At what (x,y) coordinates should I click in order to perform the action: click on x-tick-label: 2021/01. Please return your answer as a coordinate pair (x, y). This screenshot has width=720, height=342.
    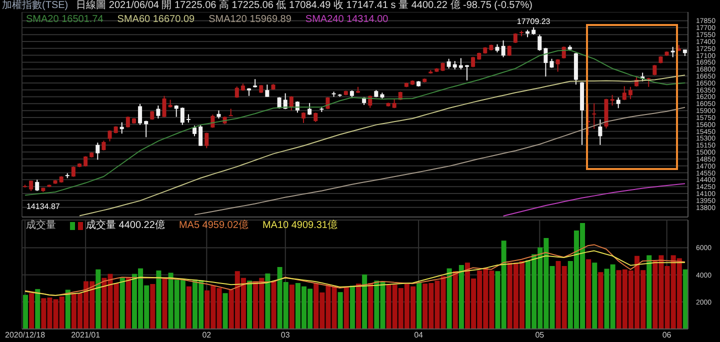
    Looking at the image, I should click on (86, 335).